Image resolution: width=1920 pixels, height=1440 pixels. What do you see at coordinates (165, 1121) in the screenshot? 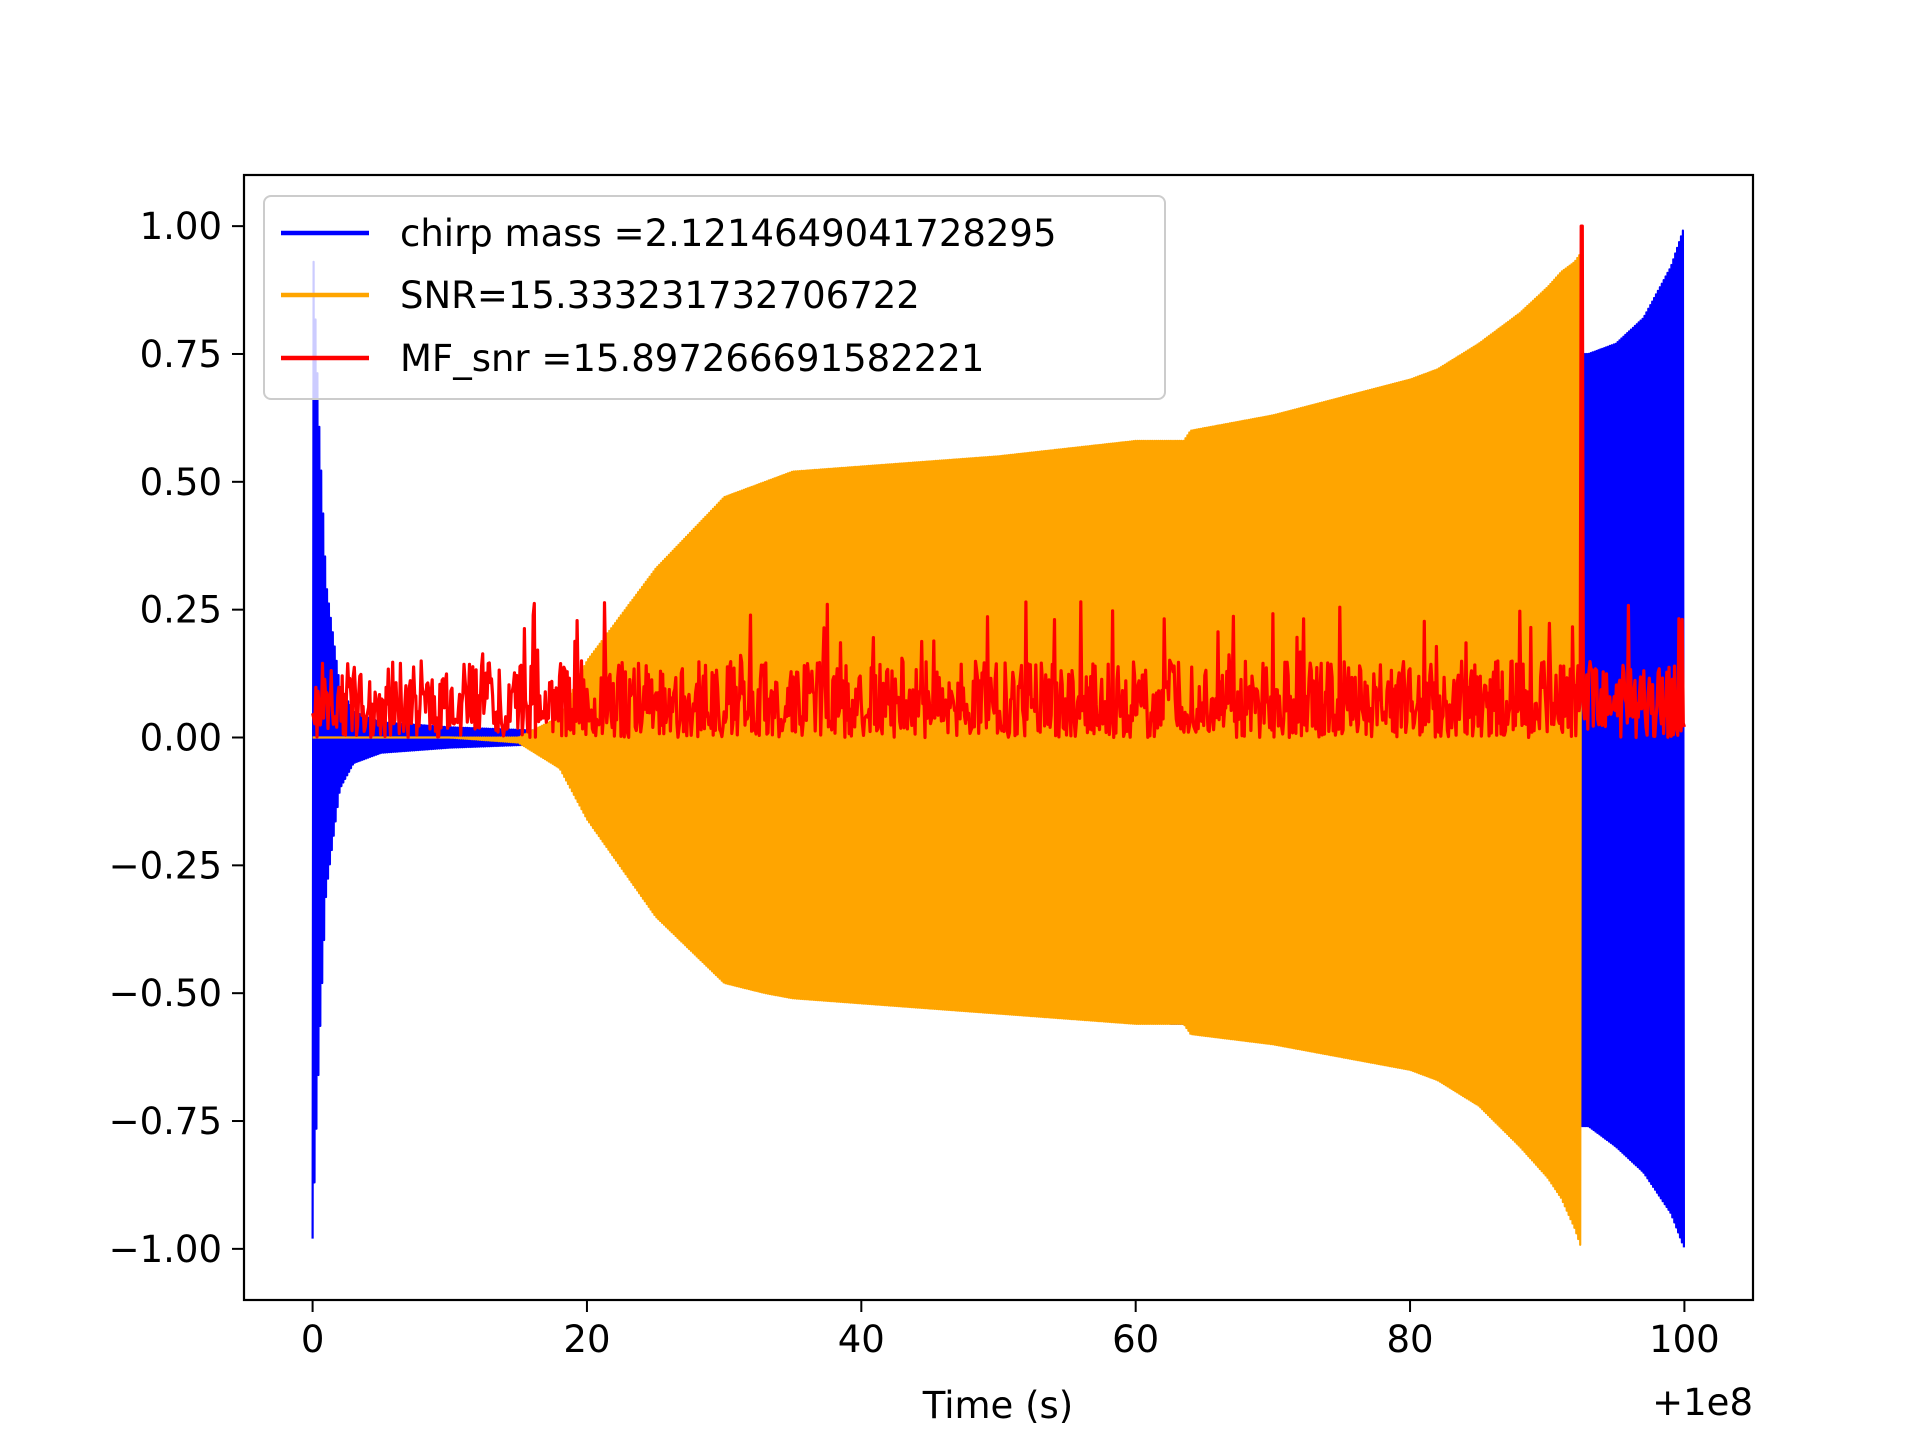
I see `y-tick-label: −0.75` at bounding box center [165, 1121].